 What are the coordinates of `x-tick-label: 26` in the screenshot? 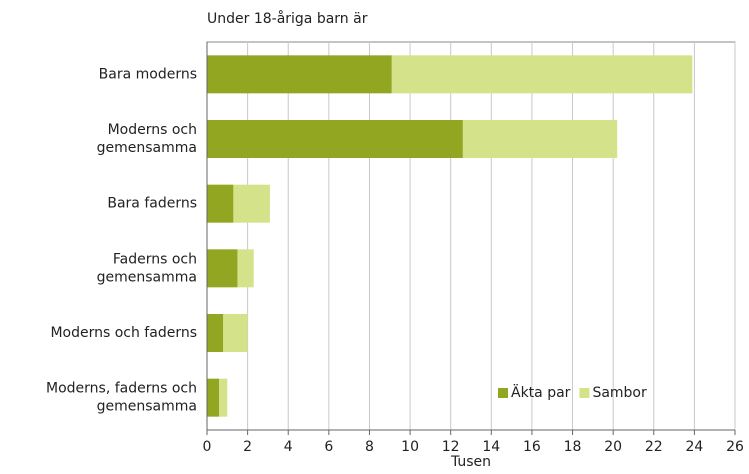 It's located at (735, 447).